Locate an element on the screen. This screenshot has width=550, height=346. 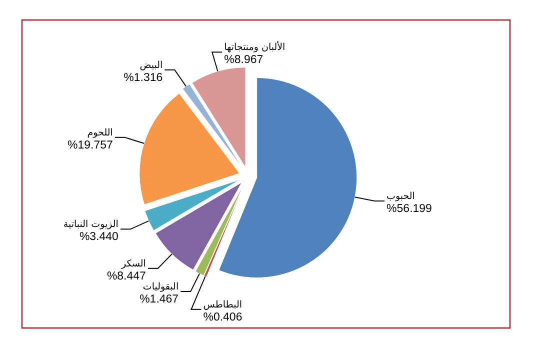
data-label: %0.406 is located at coordinates (222, 317).